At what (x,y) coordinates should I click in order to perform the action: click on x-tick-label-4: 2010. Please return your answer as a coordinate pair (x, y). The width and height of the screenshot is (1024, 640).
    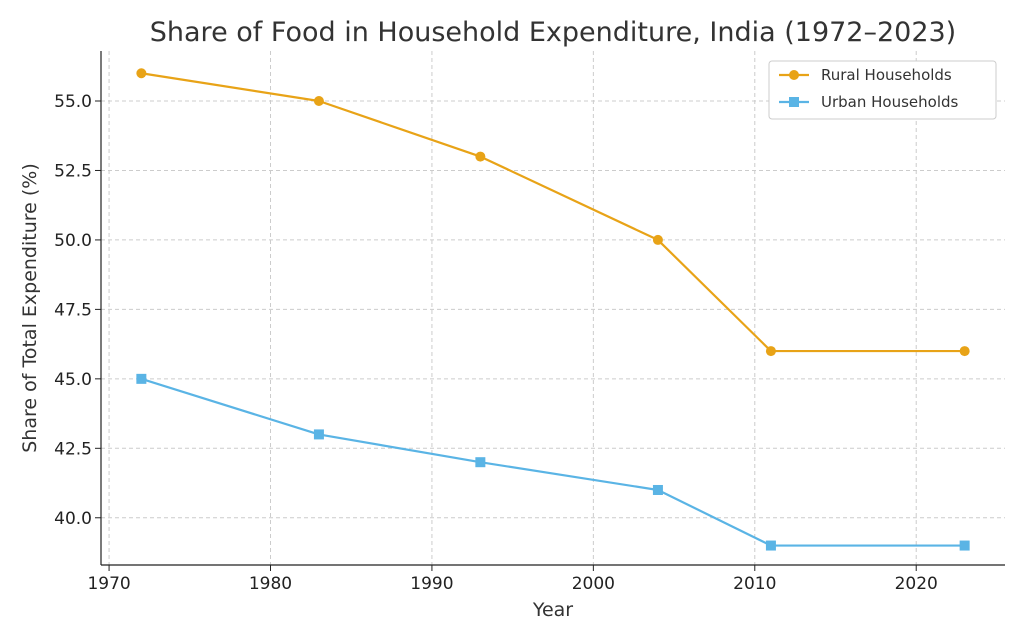
    Looking at the image, I should click on (754, 584).